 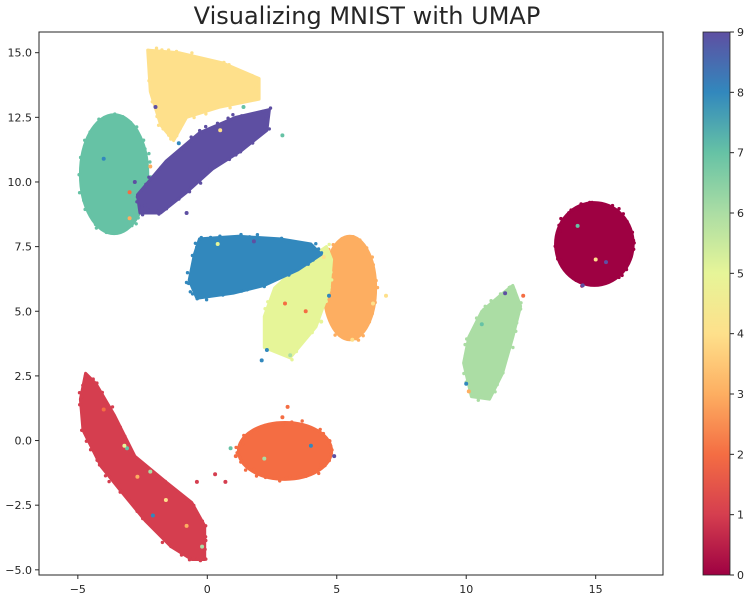 I want to click on y-tick-label: 2.5, so click(x=24, y=376).